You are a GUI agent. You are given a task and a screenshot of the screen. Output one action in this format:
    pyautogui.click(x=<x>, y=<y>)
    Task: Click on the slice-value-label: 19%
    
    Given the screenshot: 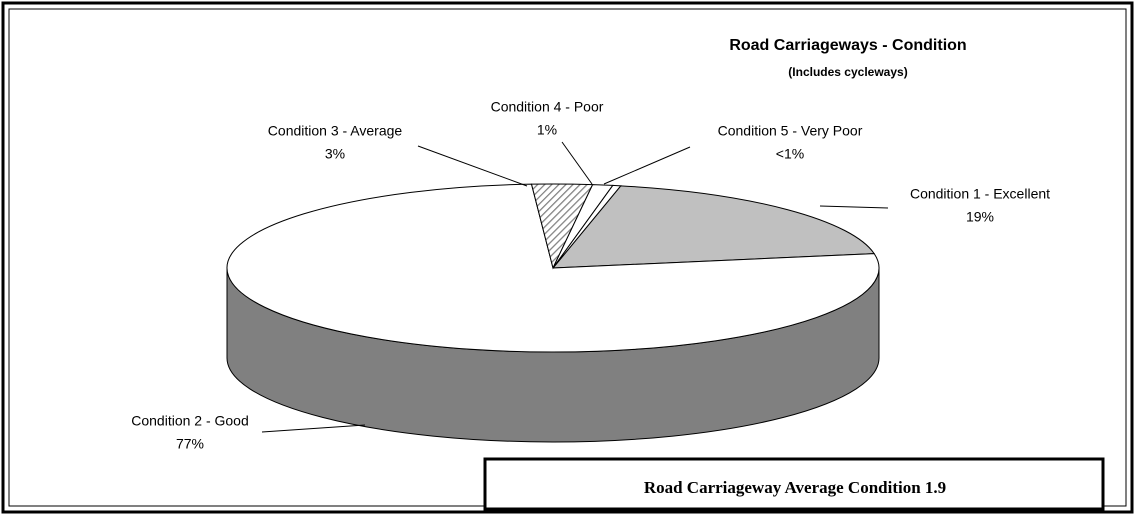 What is the action you would take?
    pyautogui.click(x=980, y=217)
    